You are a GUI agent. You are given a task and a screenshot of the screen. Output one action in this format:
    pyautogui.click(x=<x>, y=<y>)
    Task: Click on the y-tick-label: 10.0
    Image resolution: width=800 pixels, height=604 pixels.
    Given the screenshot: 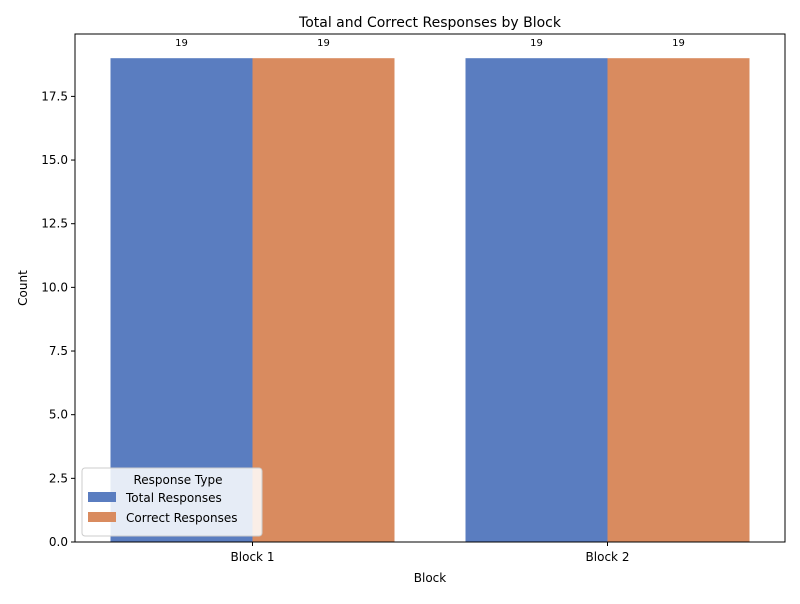 What is the action you would take?
    pyautogui.click(x=54, y=287)
    